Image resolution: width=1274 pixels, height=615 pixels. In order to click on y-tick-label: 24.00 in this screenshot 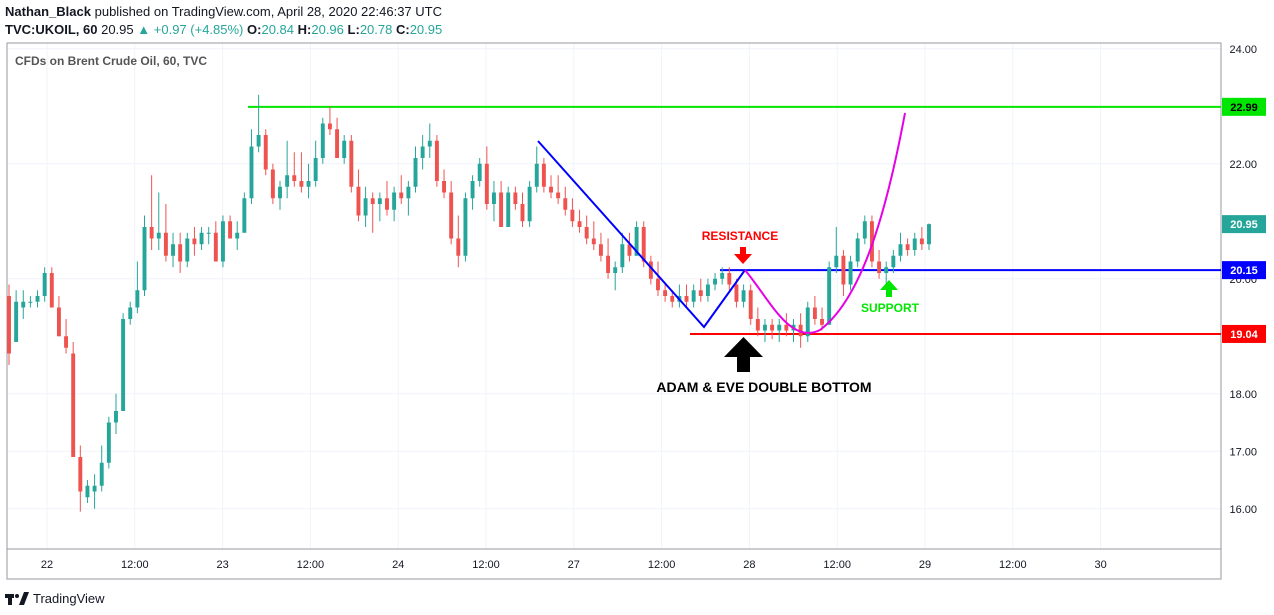, I will do `click(1243, 50)`.